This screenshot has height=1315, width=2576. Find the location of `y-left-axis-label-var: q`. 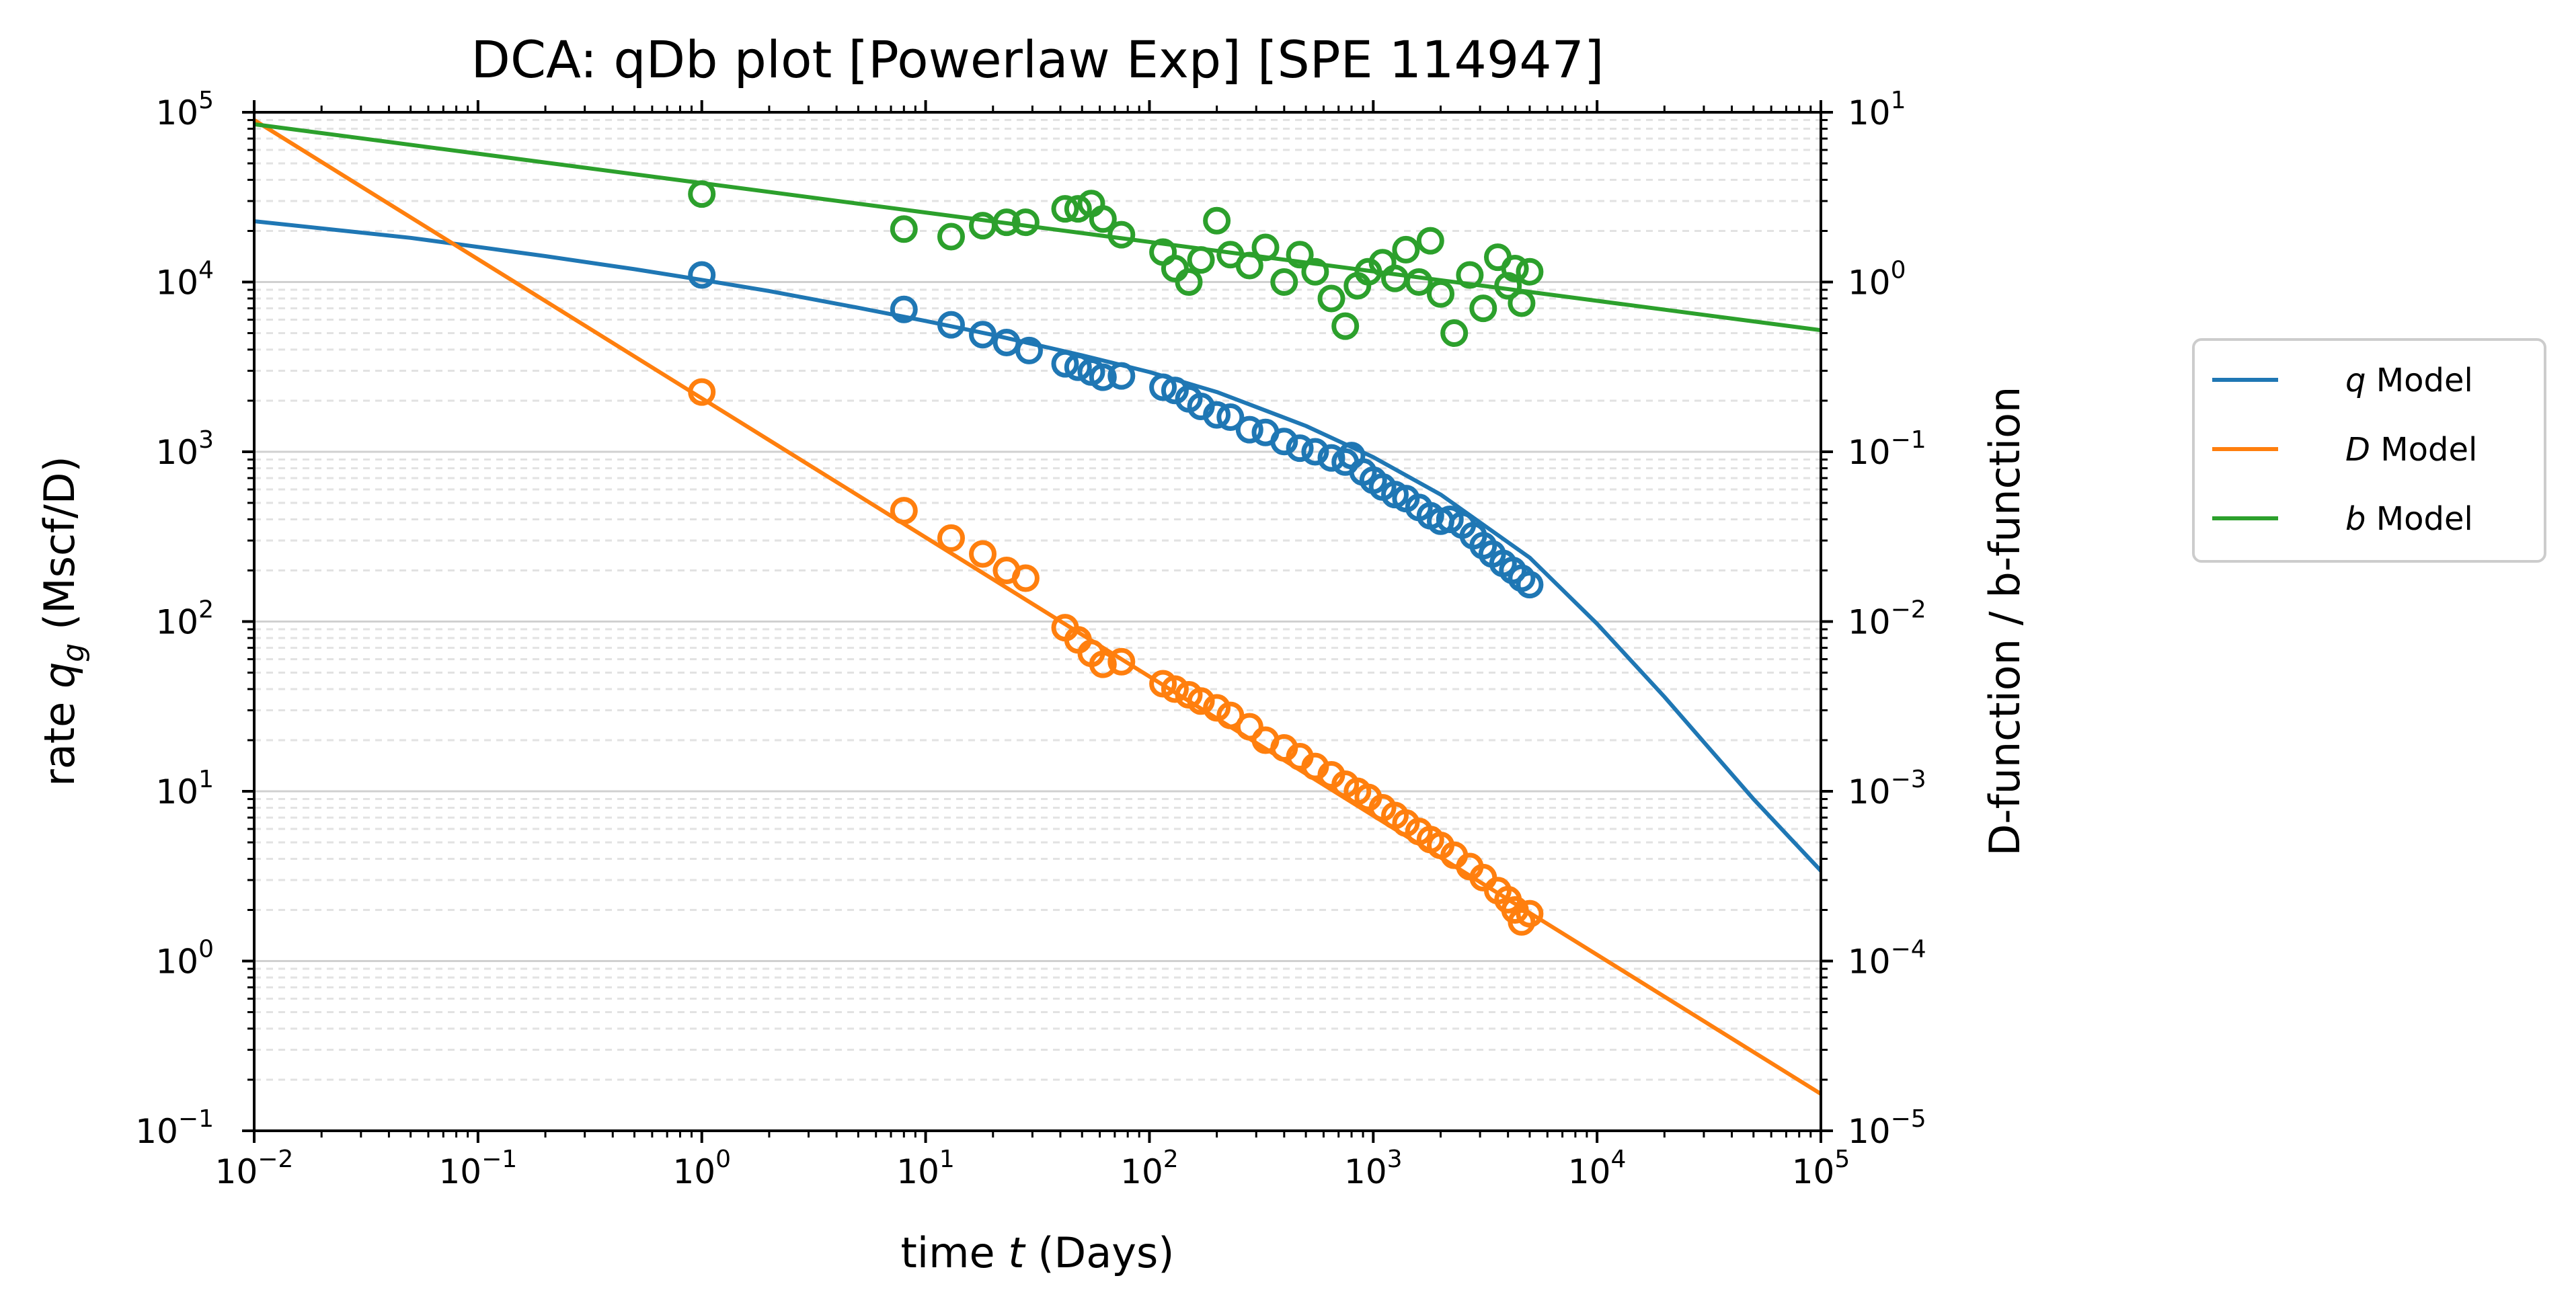

y-left-axis-label-var: q is located at coordinates (60, 675).